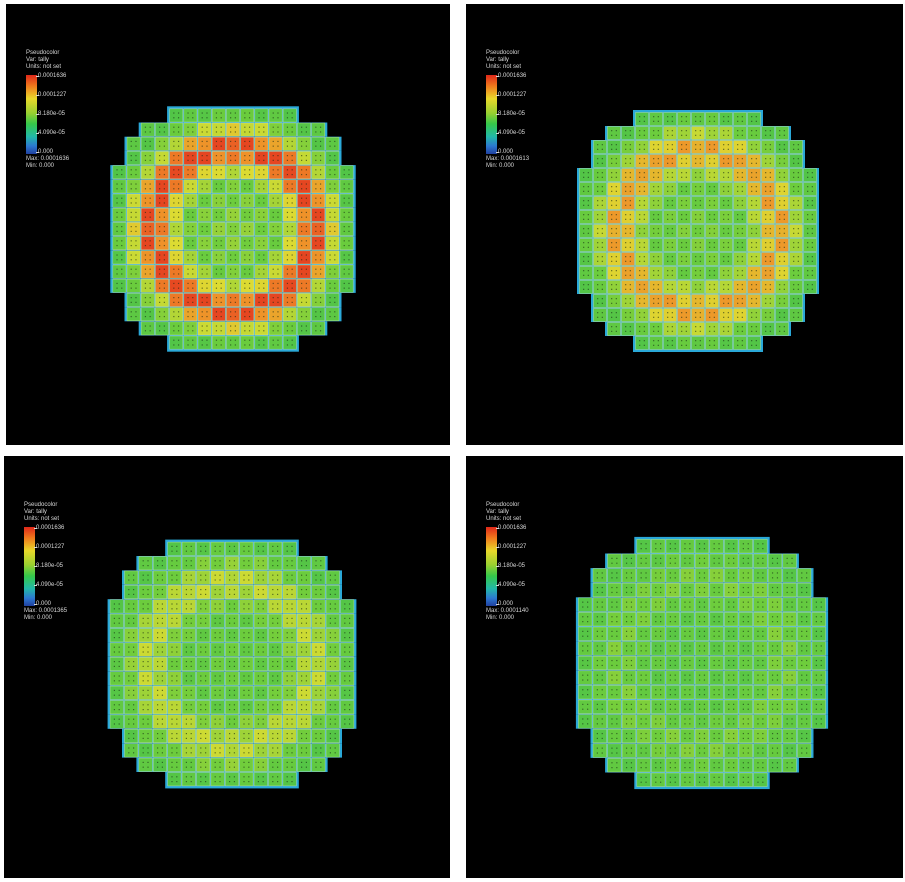 This screenshot has width=905, height=882. Describe the element at coordinates (48, 159) in the screenshot. I see `legend-max: Max: 0.0001636` at that location.